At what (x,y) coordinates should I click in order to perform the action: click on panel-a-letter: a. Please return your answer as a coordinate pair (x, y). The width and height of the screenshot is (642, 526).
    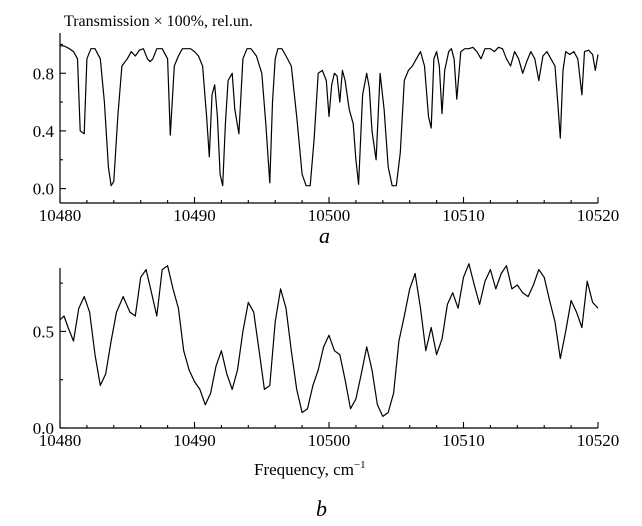
    Looking at the image, I should click on (324, 235).